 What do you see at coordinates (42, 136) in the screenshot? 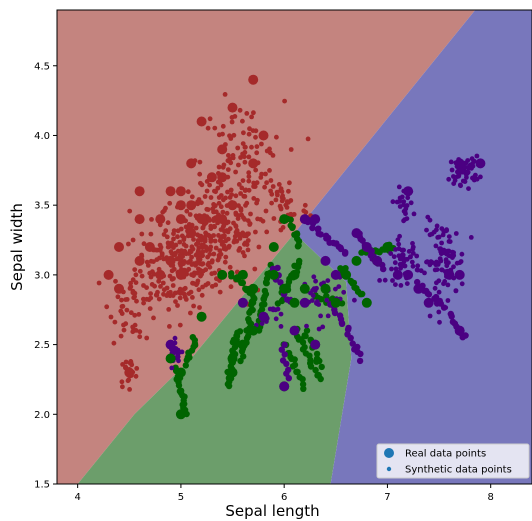
I see `y-tick-label: 4.0` at bounding box center [42, 136].